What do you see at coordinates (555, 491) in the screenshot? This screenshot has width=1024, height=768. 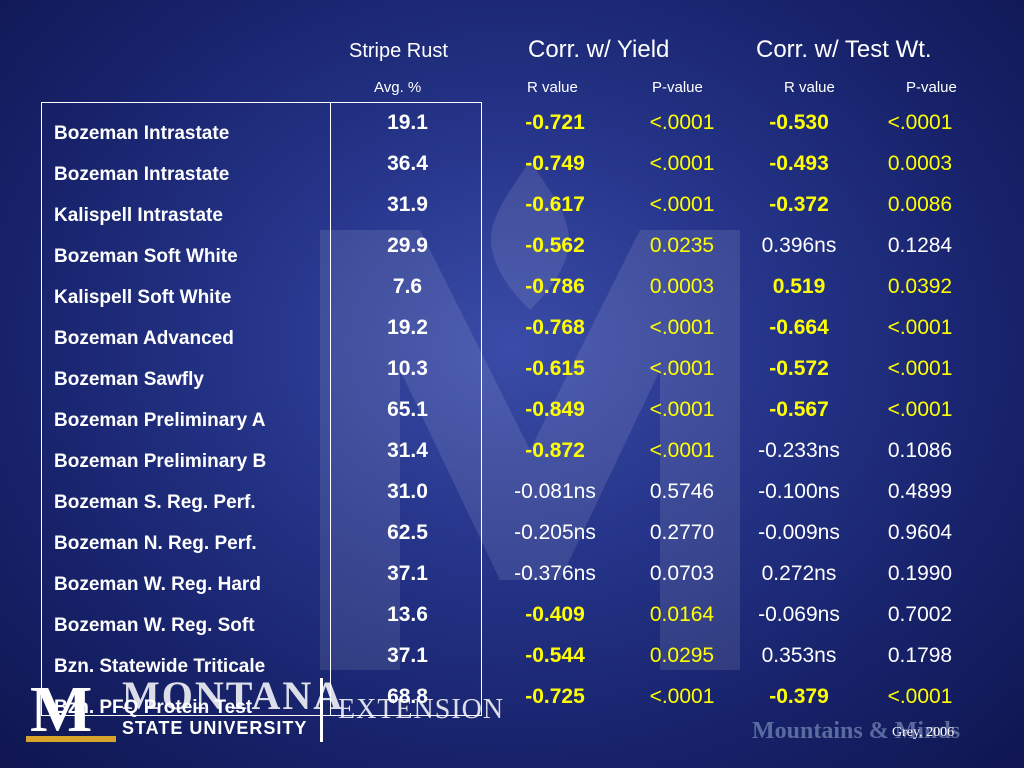 I see `yield-r-value: -0.081ns` at bounding box center [555, 491].